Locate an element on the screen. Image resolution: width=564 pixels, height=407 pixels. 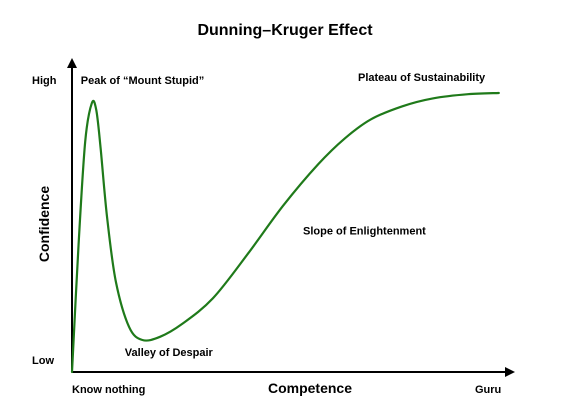
y-axis-title: Confidence is located at coordinates (44, 224).